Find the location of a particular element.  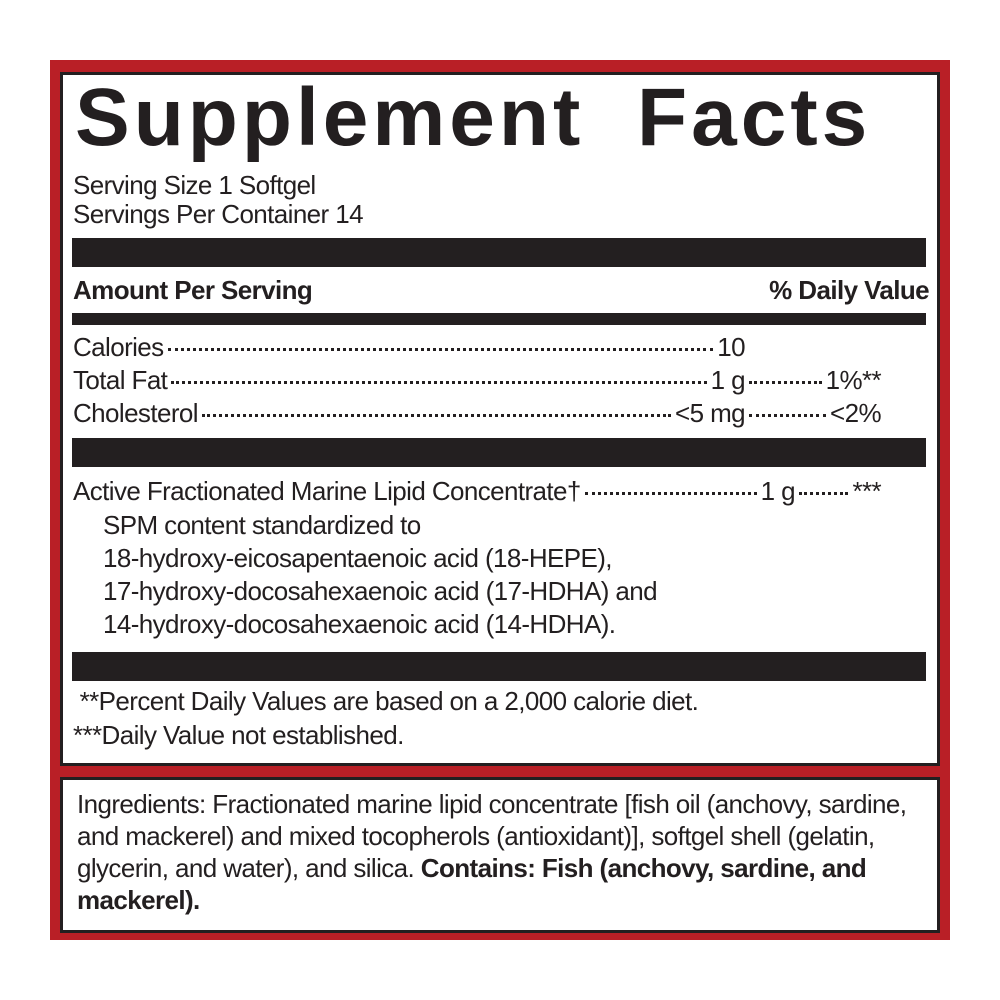

nutrient-row: Cholesterol <5 mg <2% is located at coordinates (477, 413).